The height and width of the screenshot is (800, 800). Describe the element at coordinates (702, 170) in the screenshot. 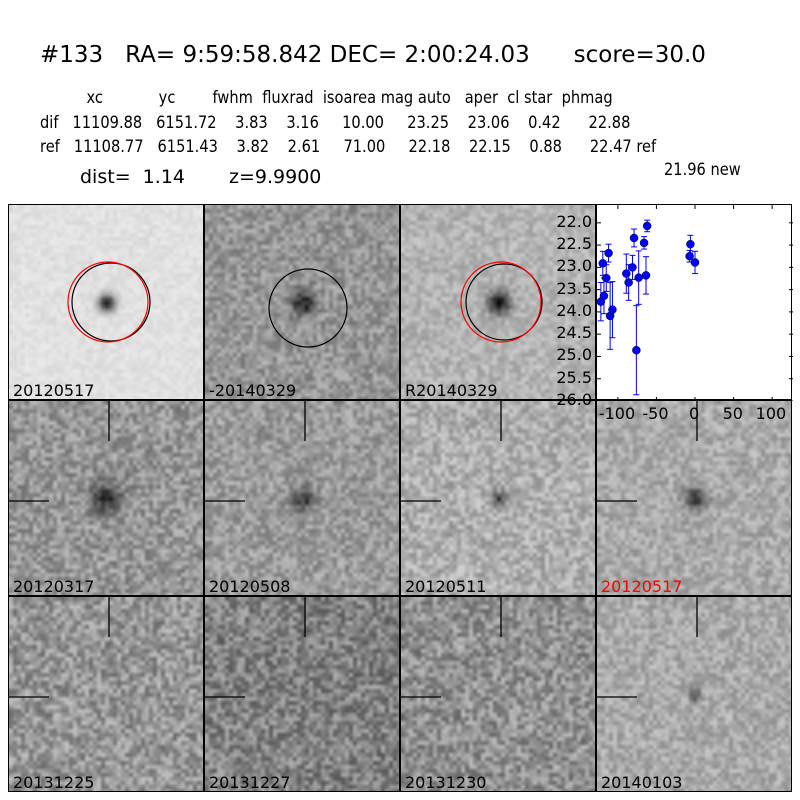

I see `new-mag: 21.96 new` at that location.